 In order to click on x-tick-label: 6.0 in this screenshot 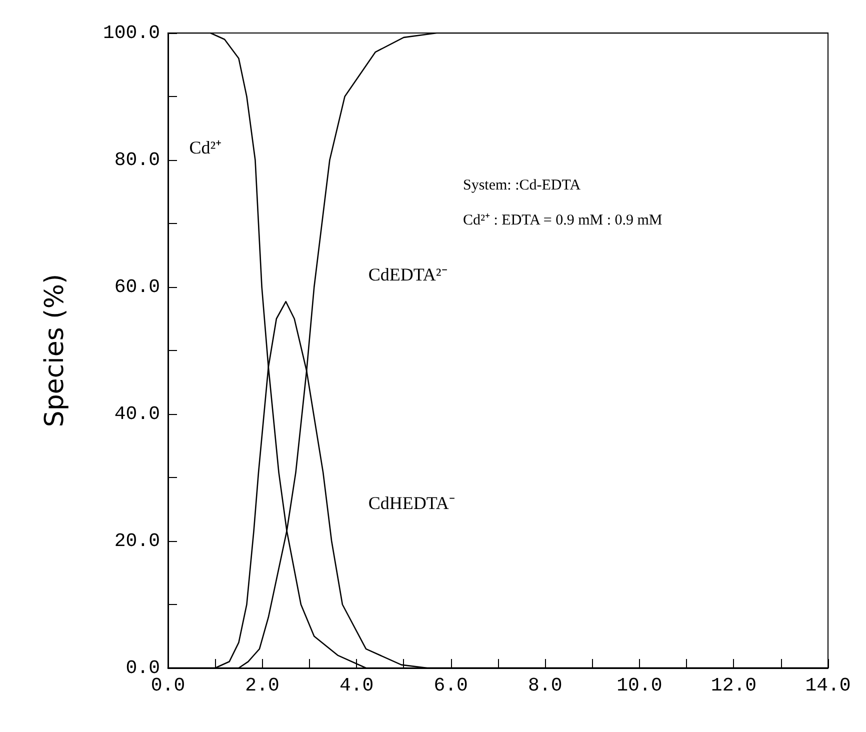, I will do `click(451, 685)`.